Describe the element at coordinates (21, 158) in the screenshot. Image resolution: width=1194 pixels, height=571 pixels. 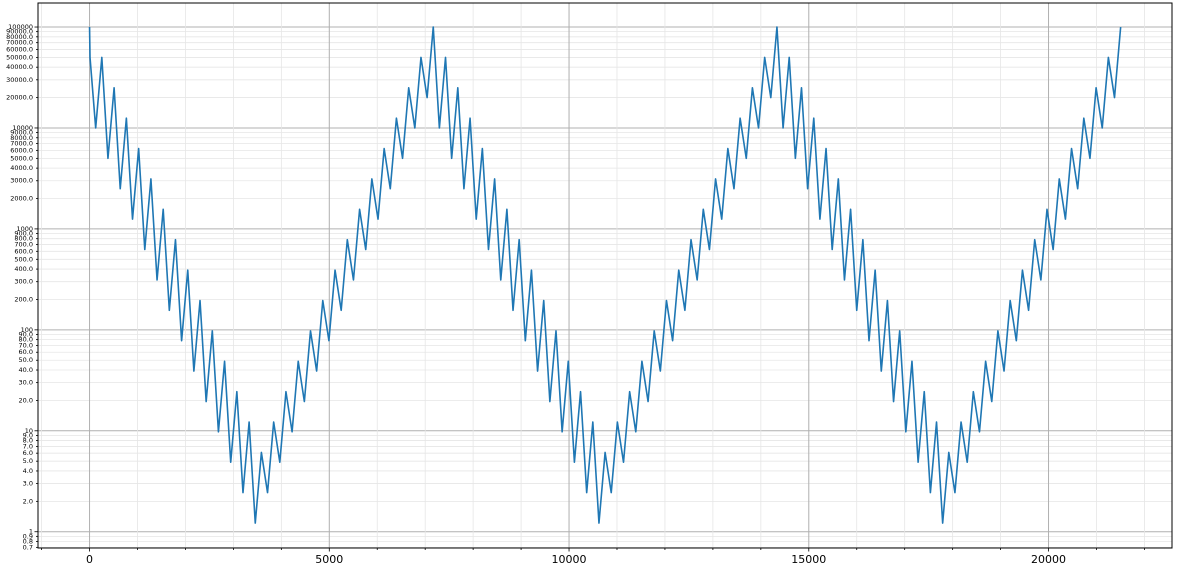
I see `y-tick-label: 5000.0` at that location.